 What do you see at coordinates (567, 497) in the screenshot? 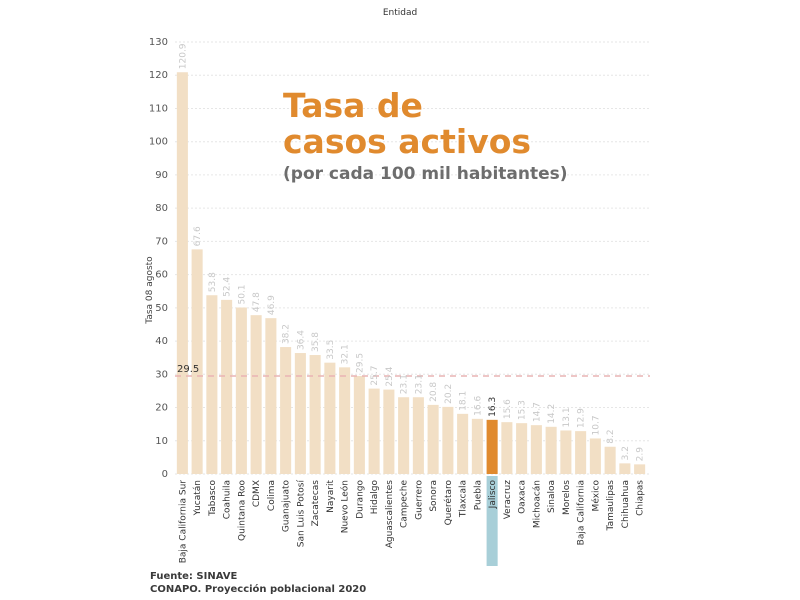
I see `category-label: Morelos` at bounding box center [567, 497].